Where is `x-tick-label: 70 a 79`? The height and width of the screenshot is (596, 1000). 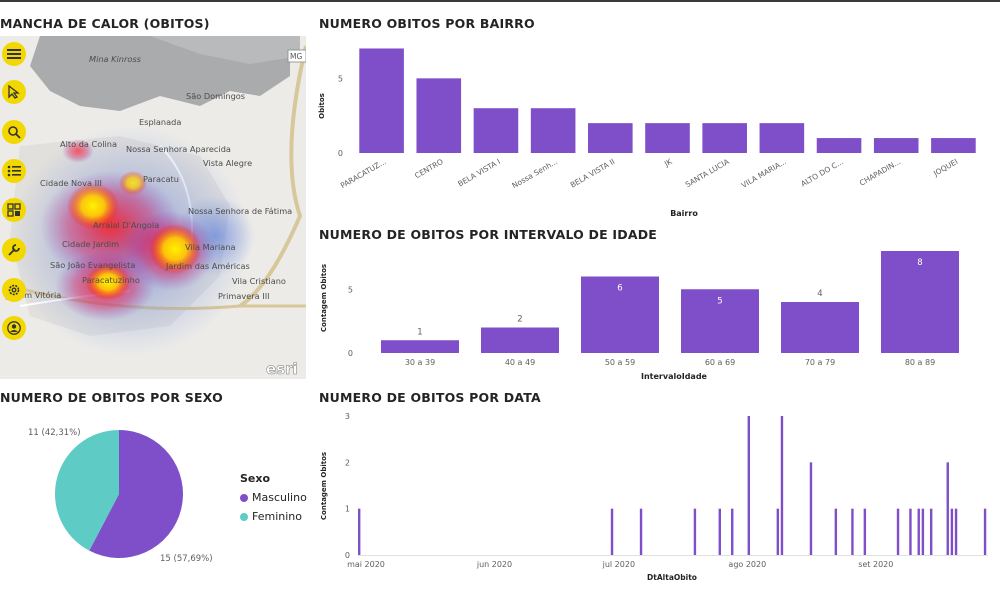
x-tick-label: 70 a 79 is located at coordinates (820, 362).